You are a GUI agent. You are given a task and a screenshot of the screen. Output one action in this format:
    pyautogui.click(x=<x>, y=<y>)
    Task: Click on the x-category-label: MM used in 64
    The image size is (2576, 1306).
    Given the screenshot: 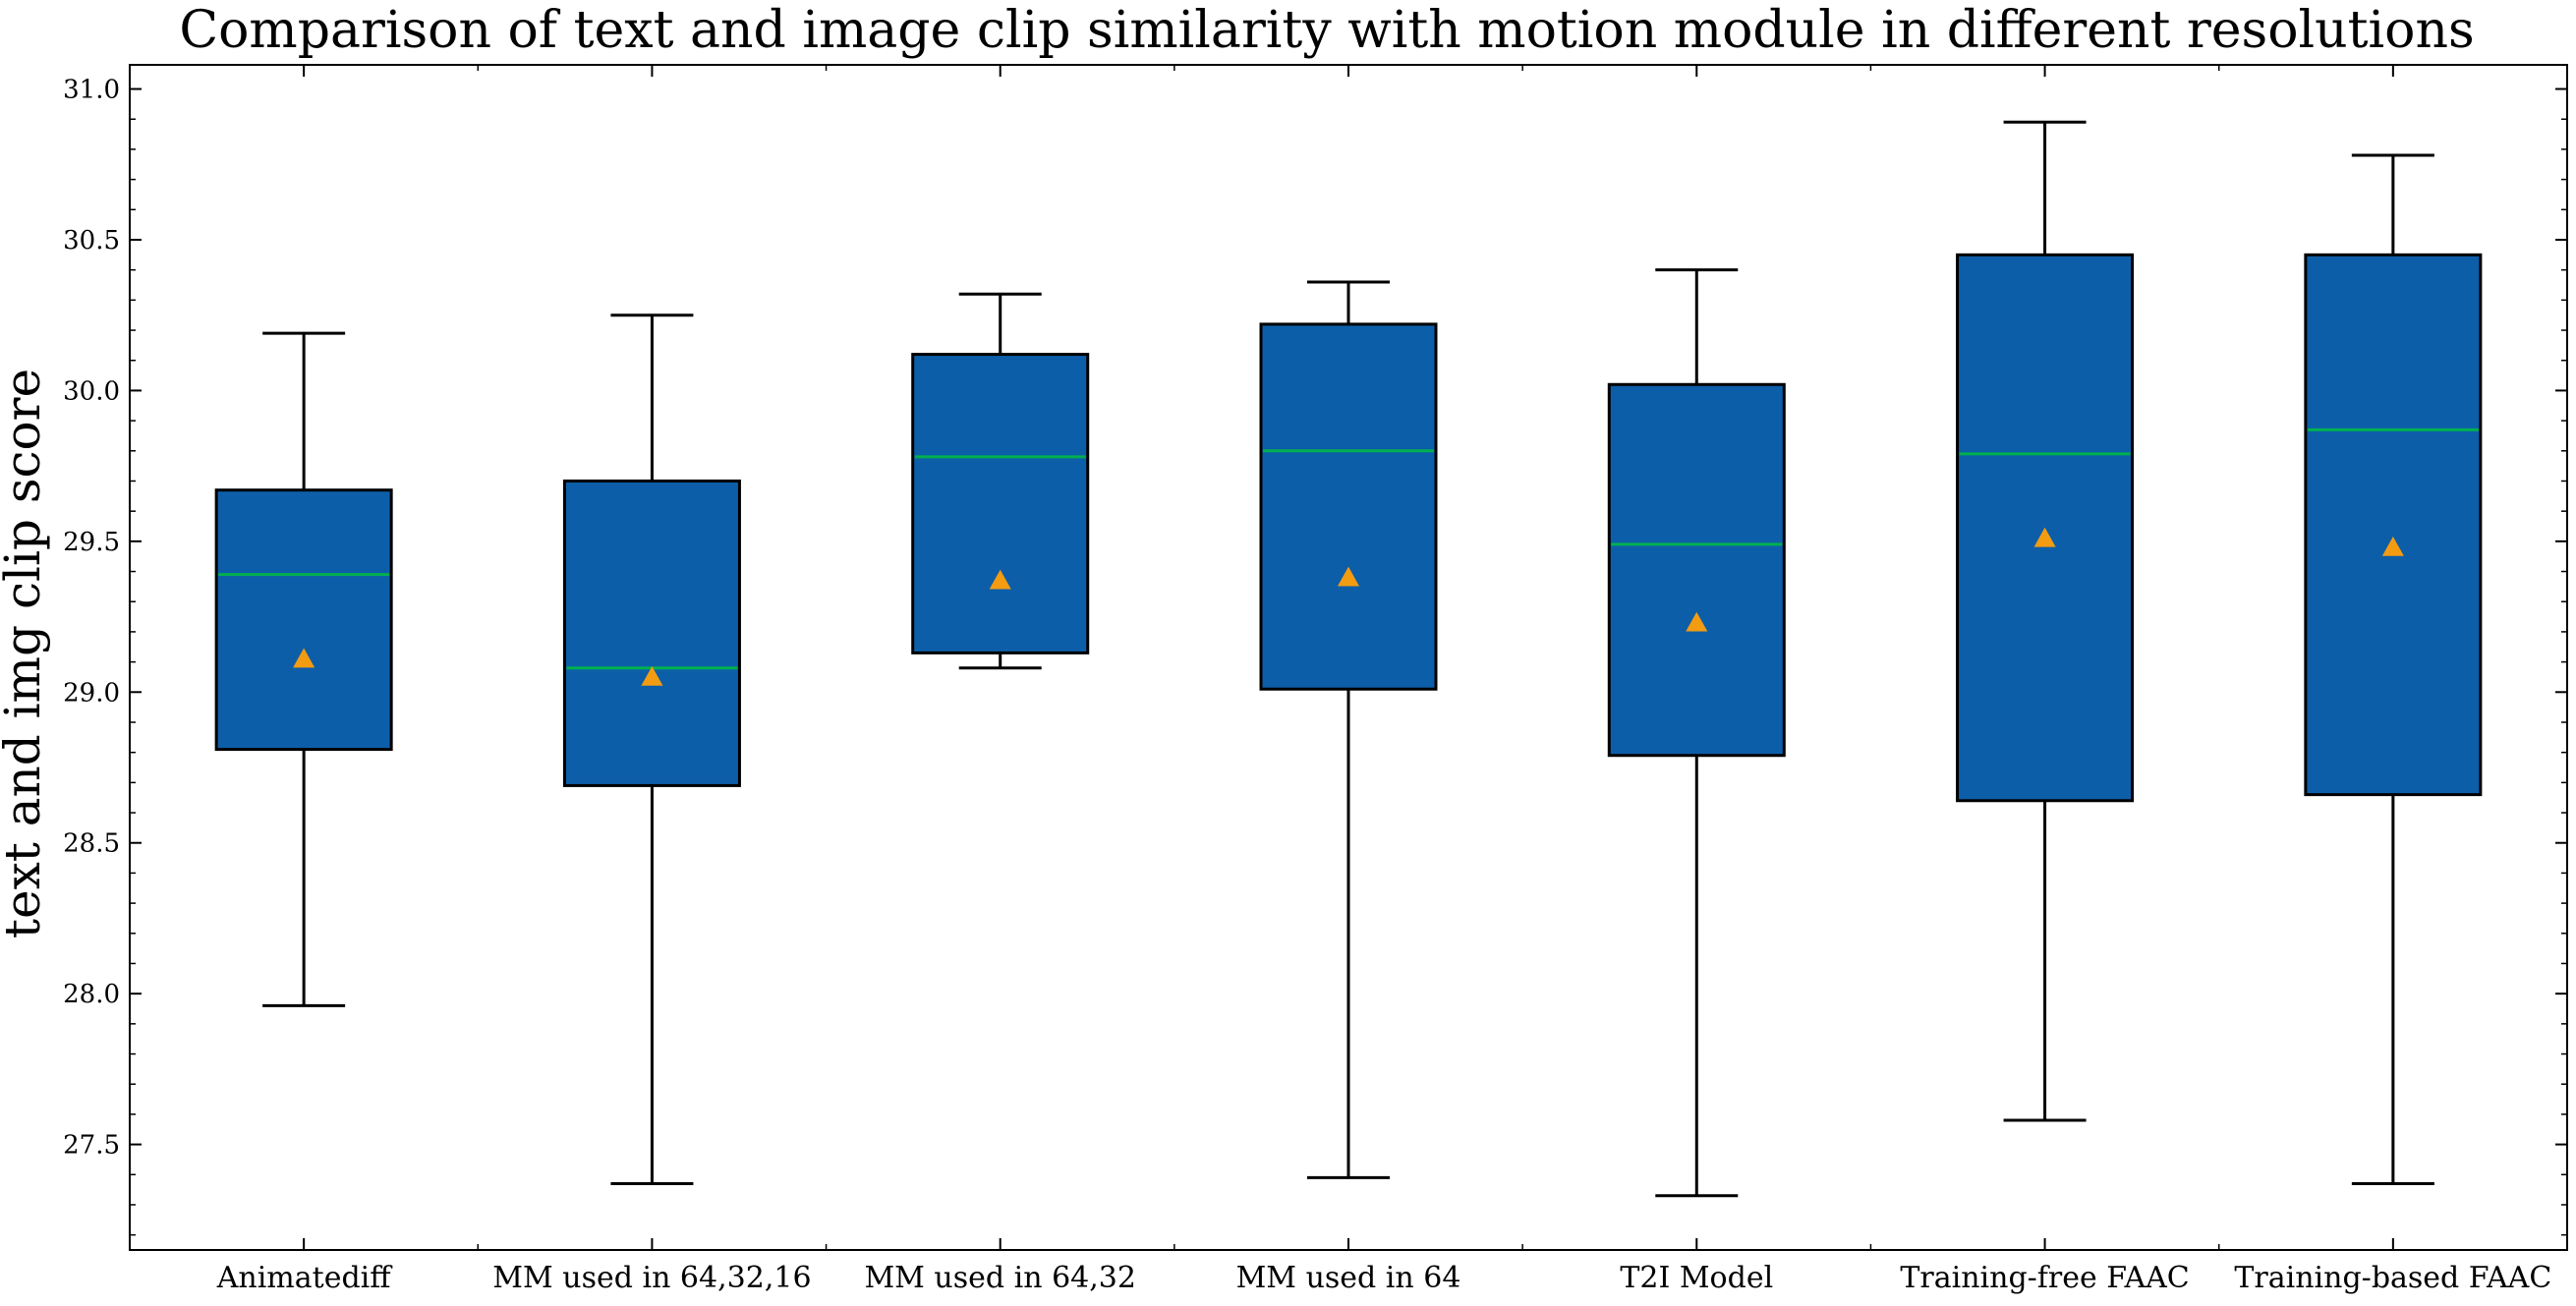 What is the action you would take?
    pyautogui.click(x=1348, y=1278)
    